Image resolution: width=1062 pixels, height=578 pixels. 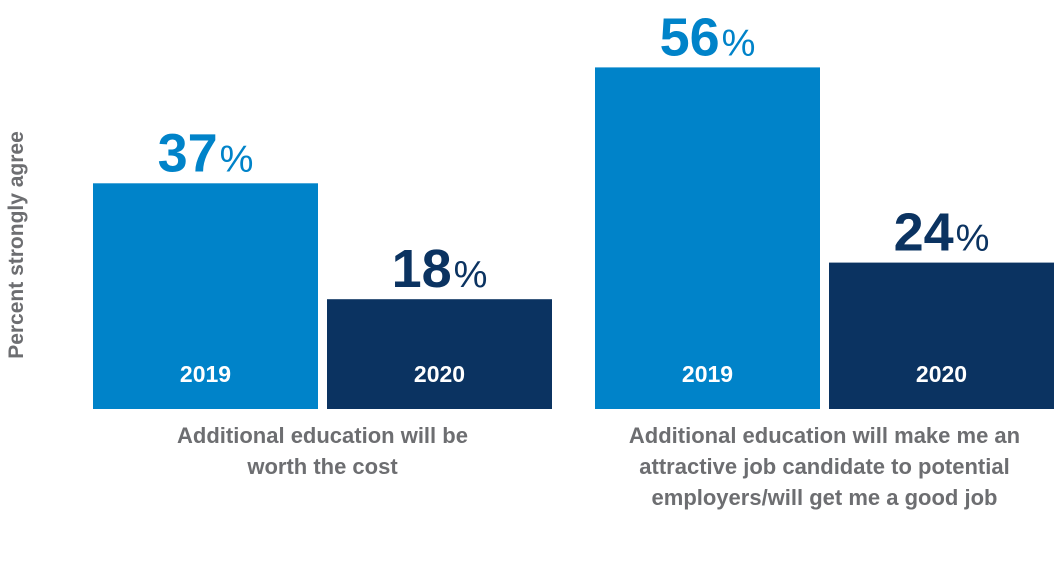 What do you see at coordinates (708, 37) in the screenshot?
I see `data-label: 56%` at bounding box center [708, 37].